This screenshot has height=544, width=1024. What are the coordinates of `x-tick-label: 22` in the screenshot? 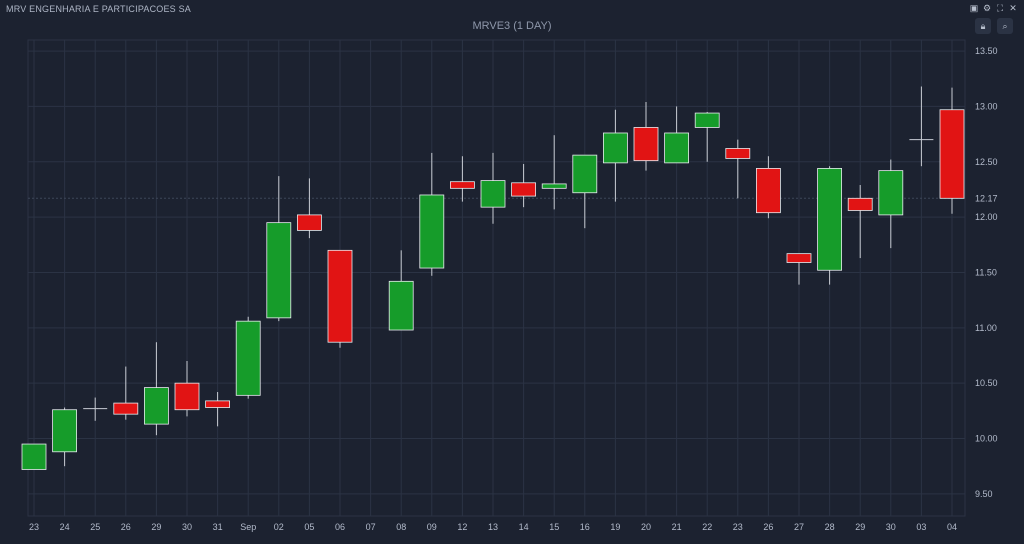 It's located at (707, 527).